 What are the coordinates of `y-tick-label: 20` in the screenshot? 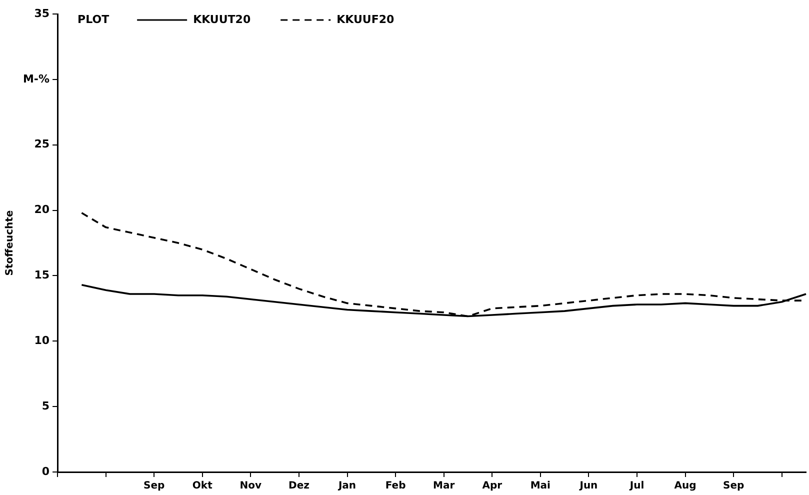 It's located at (42, 209).